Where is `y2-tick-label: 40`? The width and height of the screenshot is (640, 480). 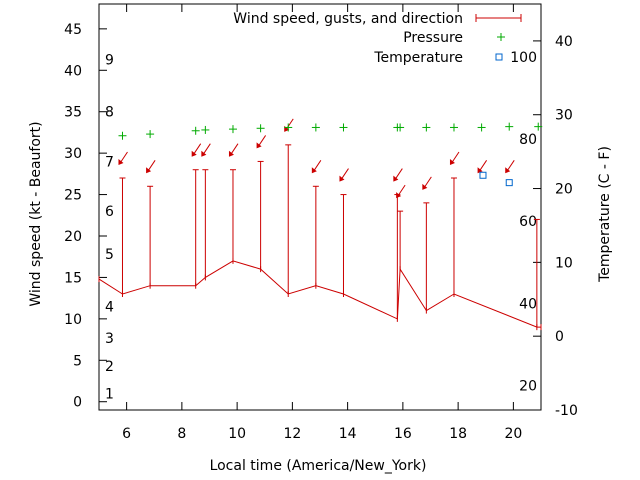 y2-tick-label: 40 is located at coordinates (564, 42).